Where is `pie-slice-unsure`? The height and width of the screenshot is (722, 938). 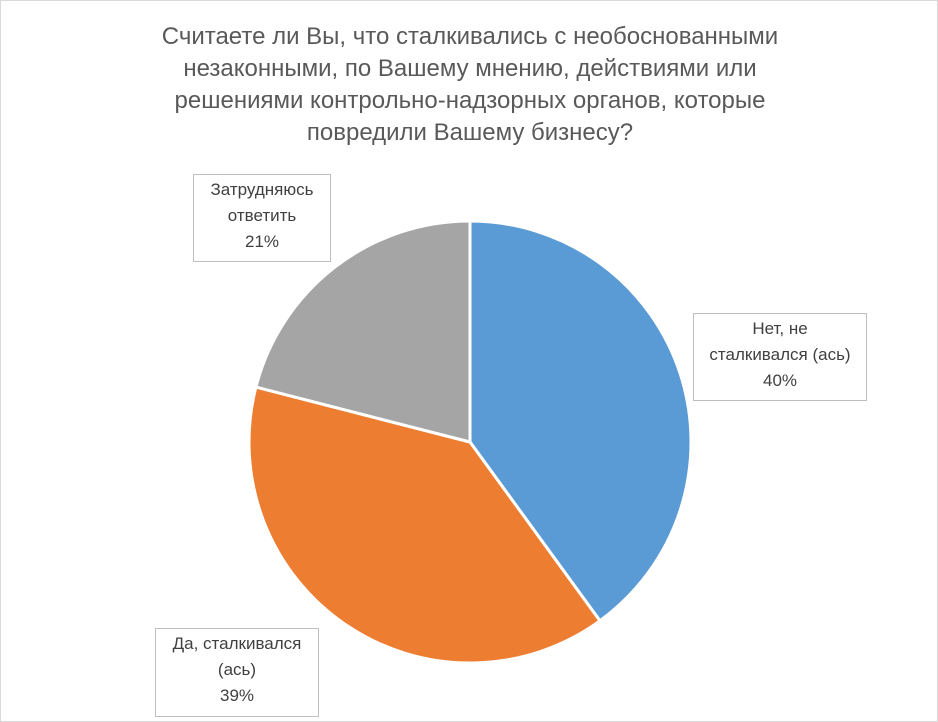 pie-slice-unsure is located at coordinates (363, 331).